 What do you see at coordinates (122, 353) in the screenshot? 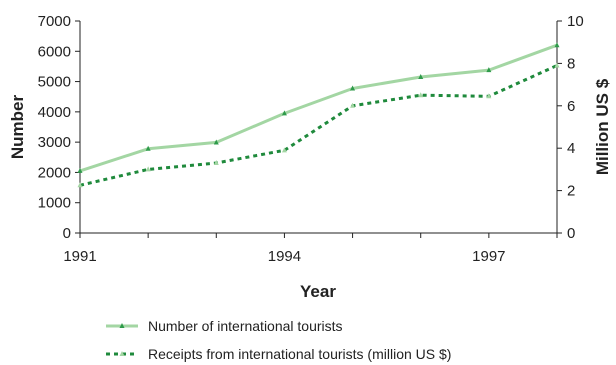
I see `legend-marker-receipts` at bounding box center [122, 353].